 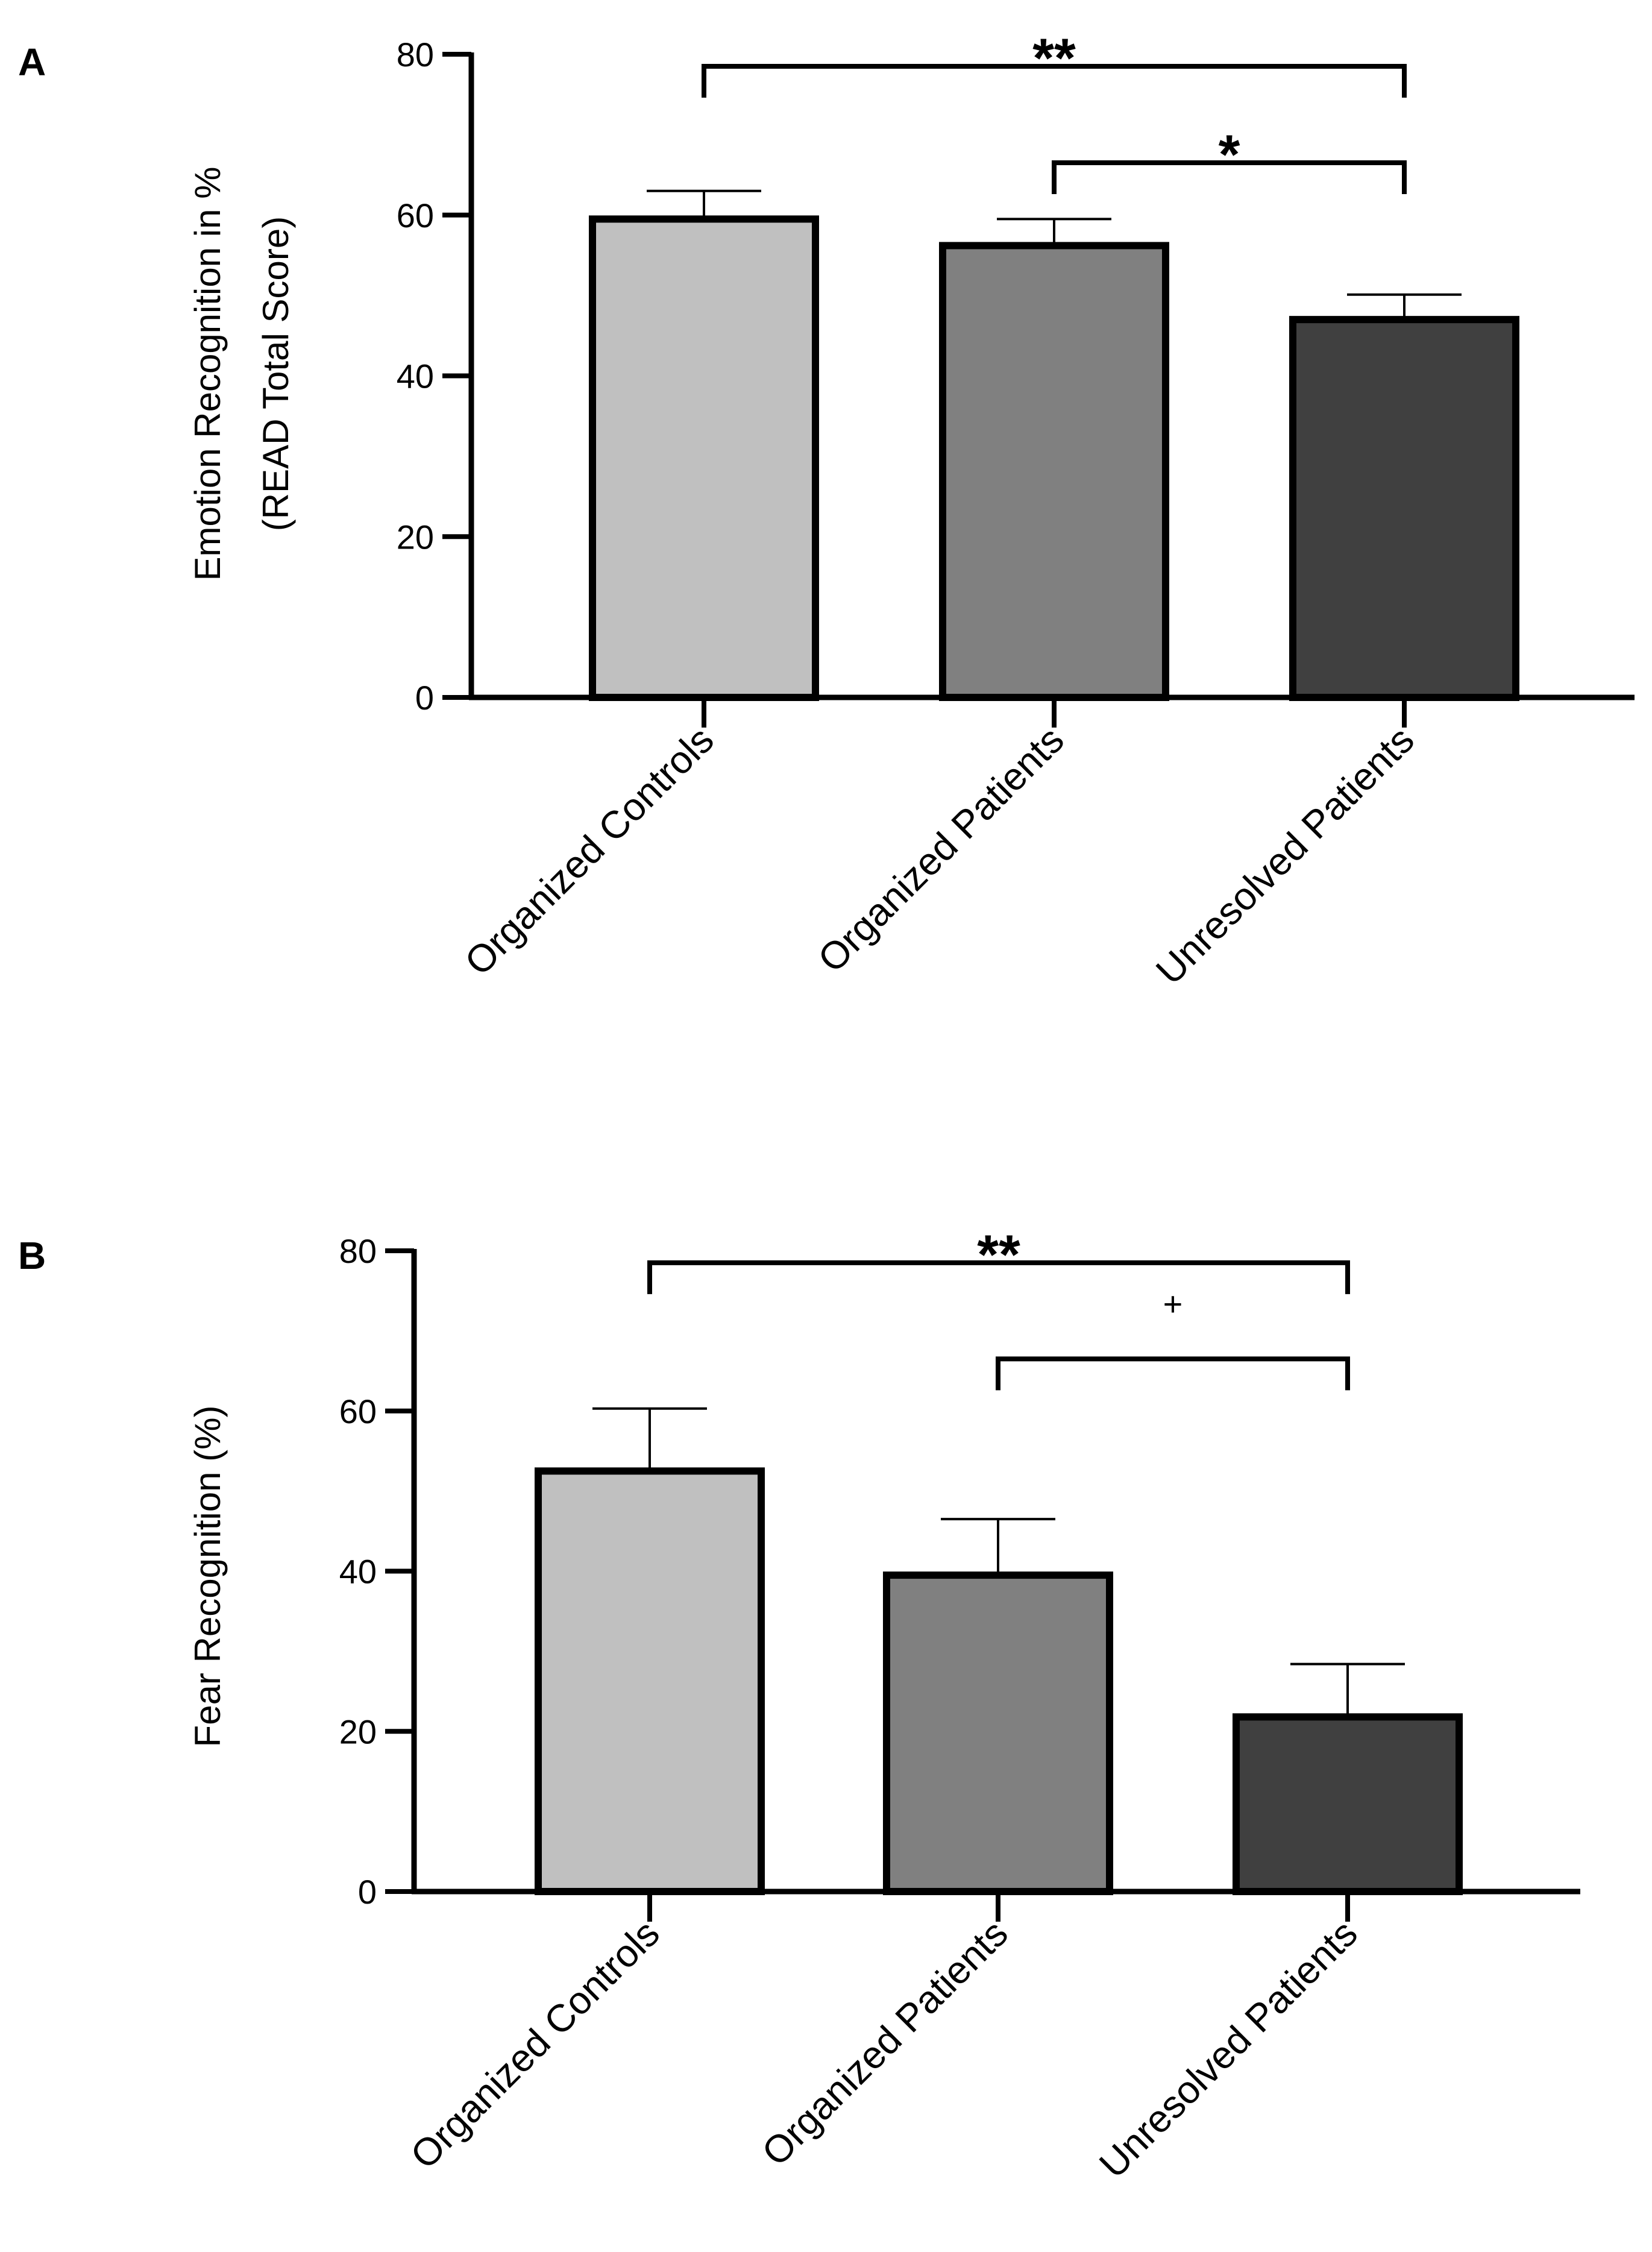 What do you see at coordinates (885, 2042) in the screenshot?
I see `panel-b-category-label: Organized Patients` at bounding box center [885, 2042].